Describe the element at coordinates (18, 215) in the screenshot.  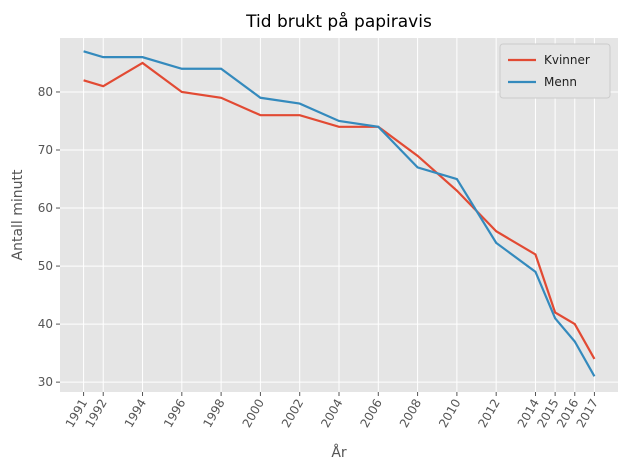
I see `y-axis-label: Antall minutt` at that location.